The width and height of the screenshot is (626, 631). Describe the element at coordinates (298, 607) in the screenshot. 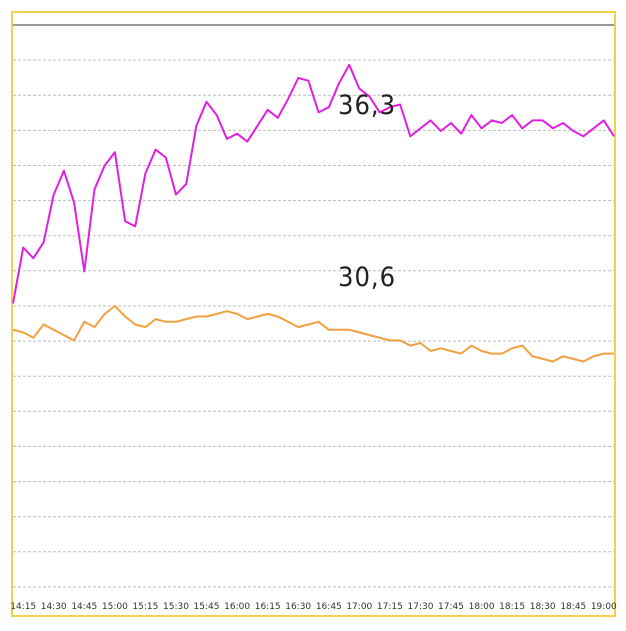

I see `x-tick-label: 16:30` at that location.